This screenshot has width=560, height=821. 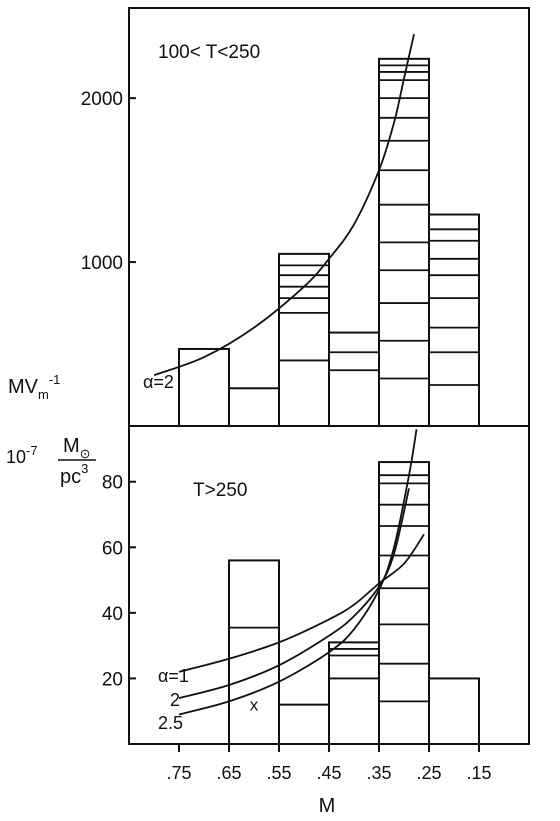 What do you see at coordinates (170, 723) in the screenshot?
I see `lower-curve-label-2-5: 2.5` at bounding box center [170, 723].